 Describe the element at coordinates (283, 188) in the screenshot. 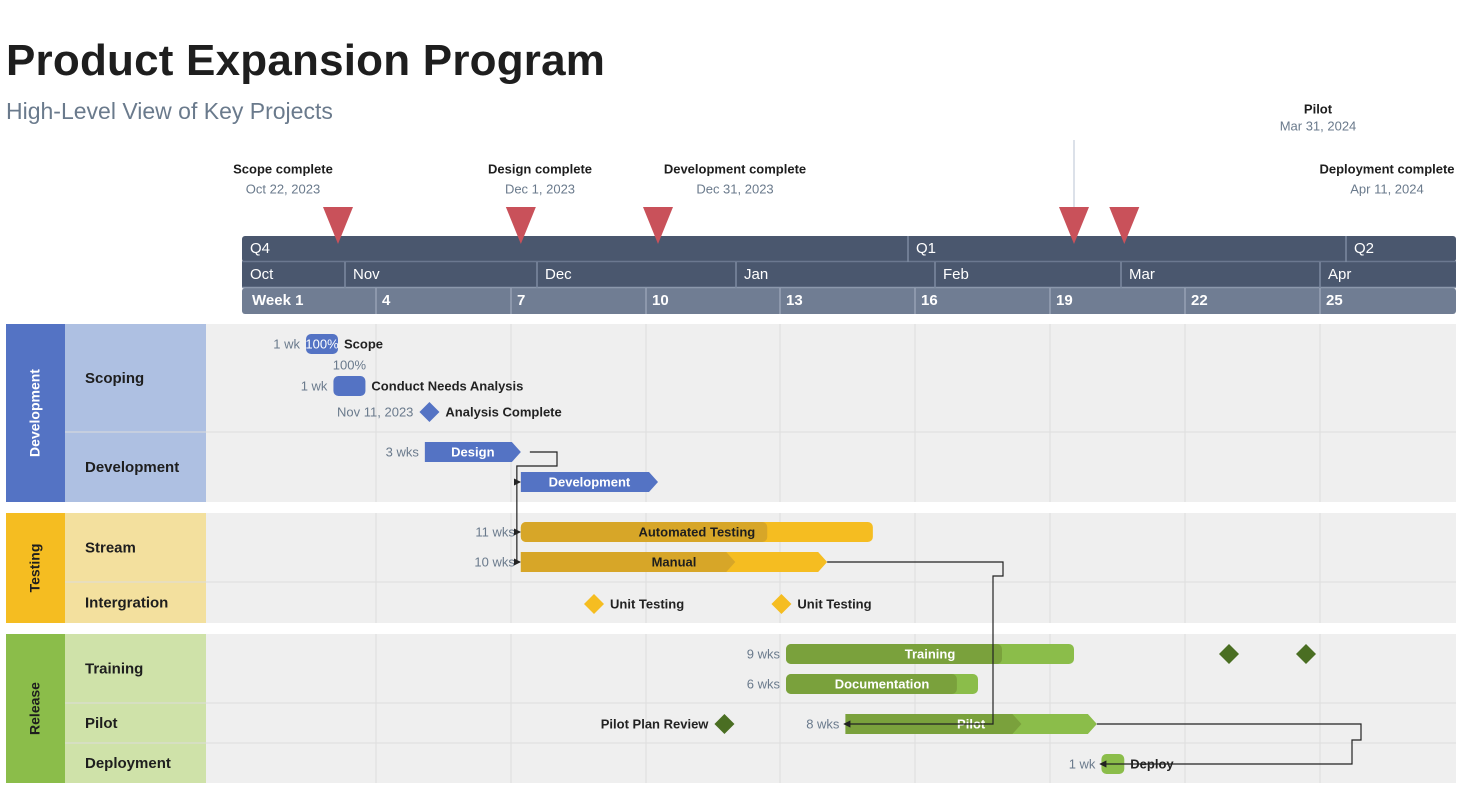

I see `key-milestone-date: Oct 22, 2023` at that location.